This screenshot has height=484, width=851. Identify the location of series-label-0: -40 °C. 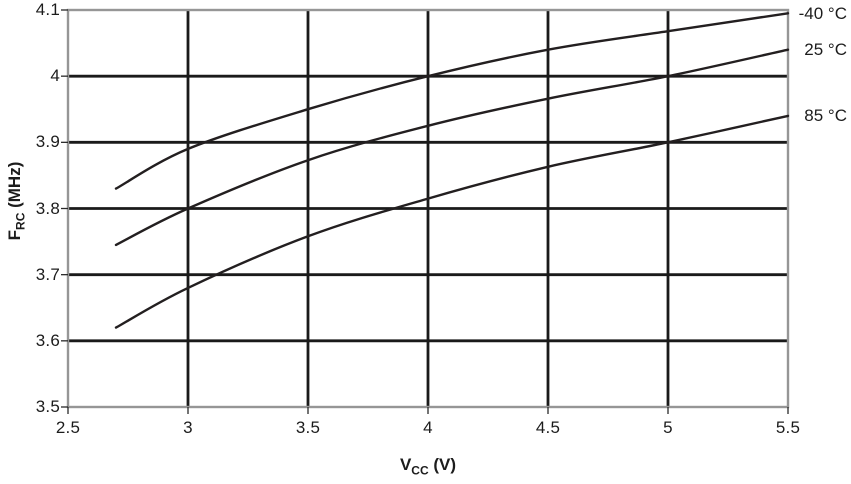
(822, 13).